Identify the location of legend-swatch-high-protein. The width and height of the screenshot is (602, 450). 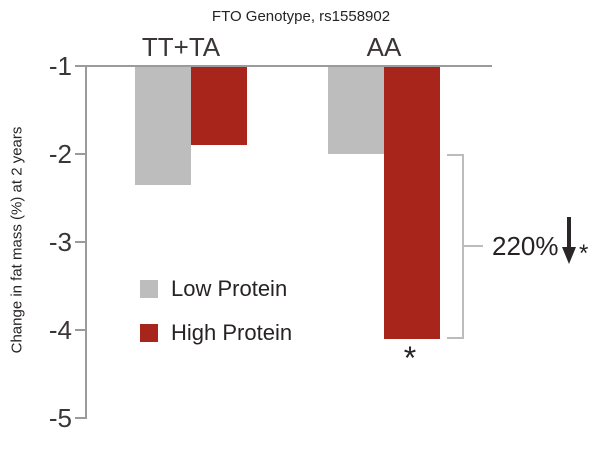
(149, 333).